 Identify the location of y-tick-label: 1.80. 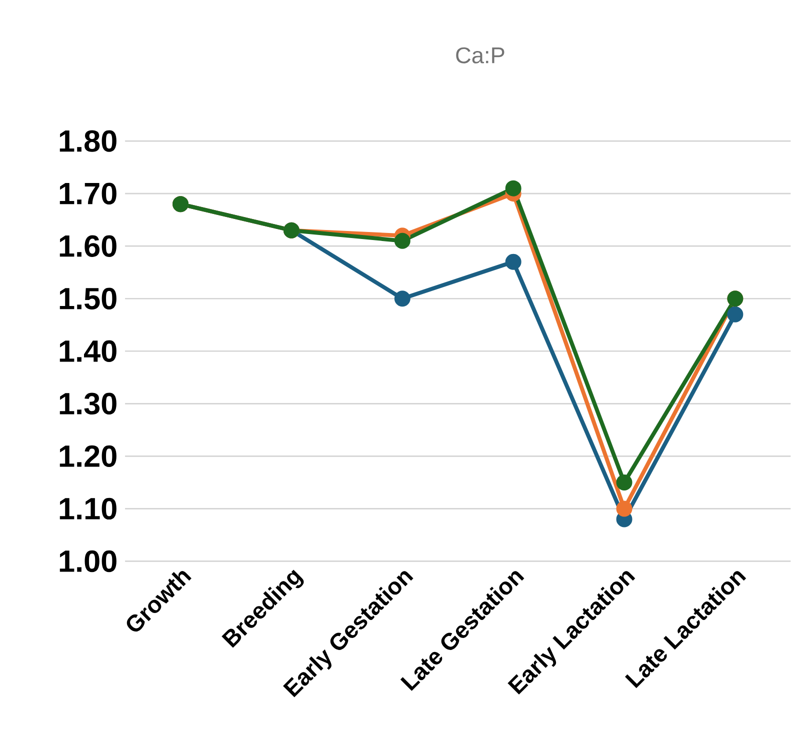
(88, 141).